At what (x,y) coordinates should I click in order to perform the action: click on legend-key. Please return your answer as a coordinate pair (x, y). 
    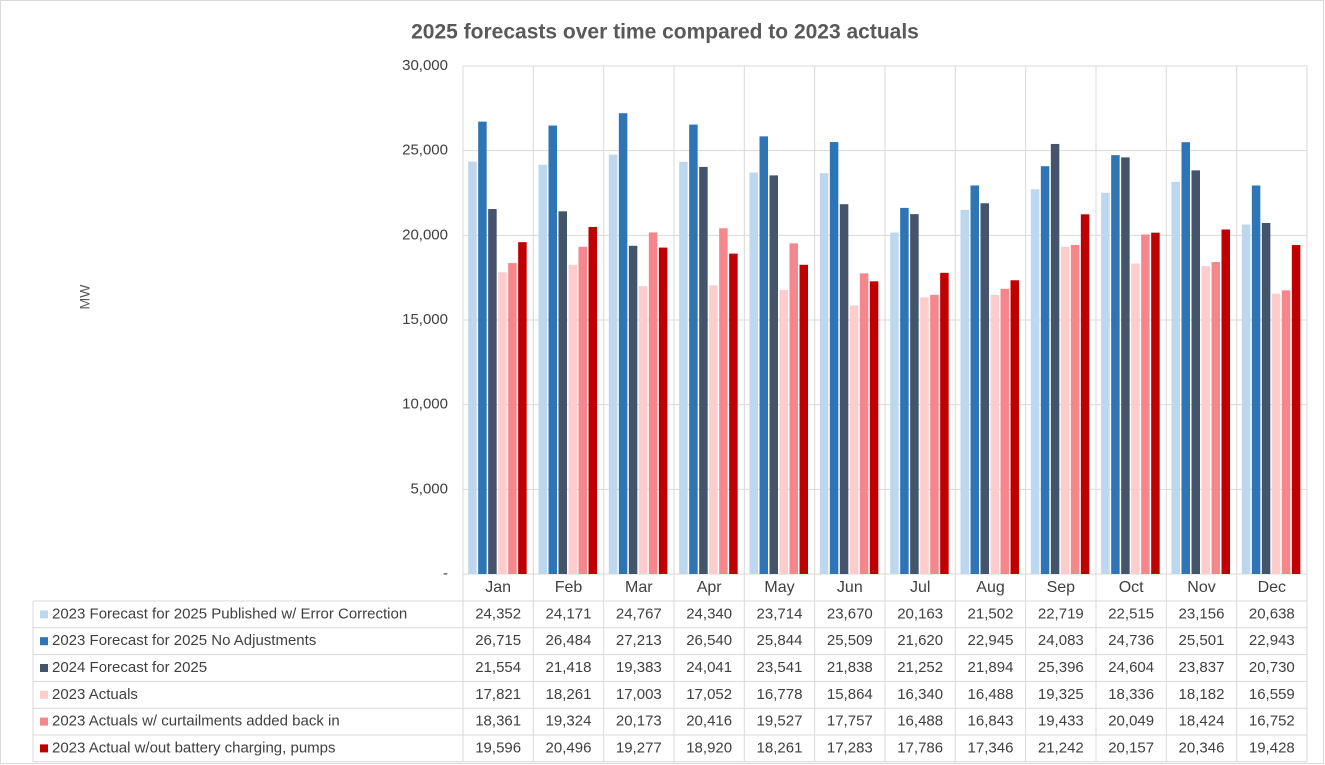
    Looking at the image, I should click on (44, 721).